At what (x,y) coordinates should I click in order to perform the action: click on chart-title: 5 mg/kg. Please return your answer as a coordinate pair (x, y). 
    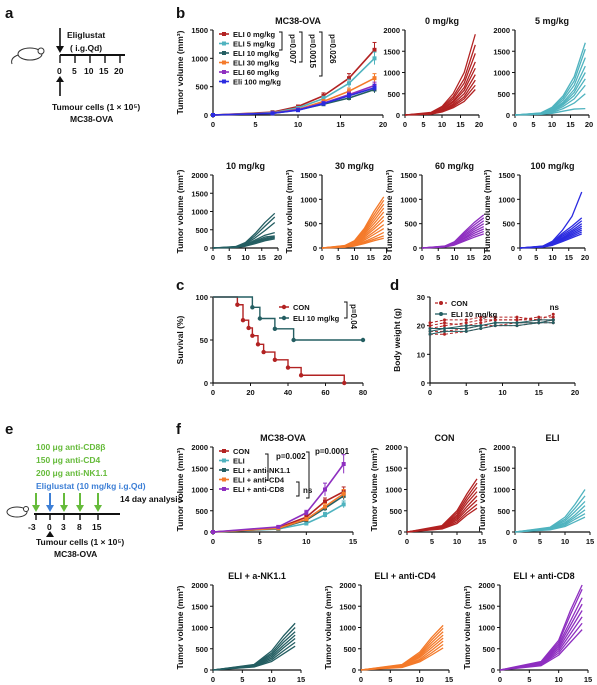
    Looking at the image, I should click on (552, 21).